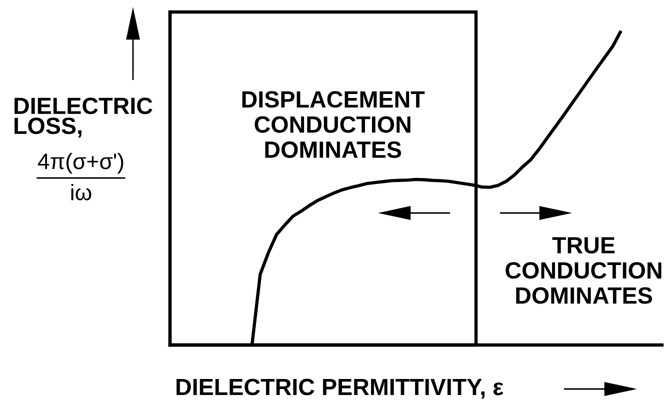  Describe the element at coordinates (83, 149) in the screenshot. I see `y-axis-title: DIELECTRIC LOSS, 4π(σ+σ') iω` at that location.